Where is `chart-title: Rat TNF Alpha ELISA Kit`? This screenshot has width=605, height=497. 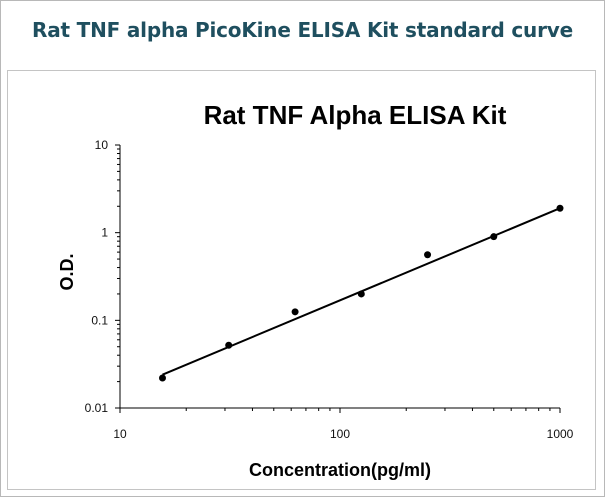 chart-title: Rat TNF Alpha ELISA Kit is located at coordinates (355, 115).